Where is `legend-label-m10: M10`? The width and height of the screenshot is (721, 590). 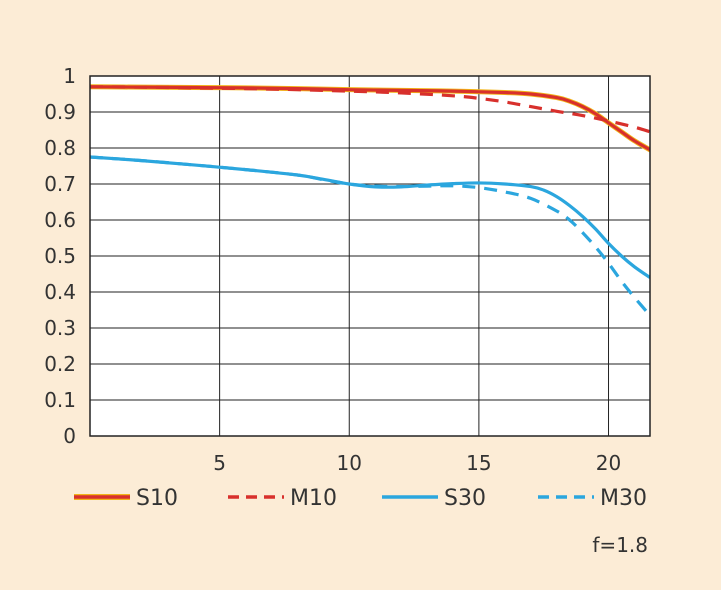 legend-label-m10: M10 is located at coordinates (313, 498).